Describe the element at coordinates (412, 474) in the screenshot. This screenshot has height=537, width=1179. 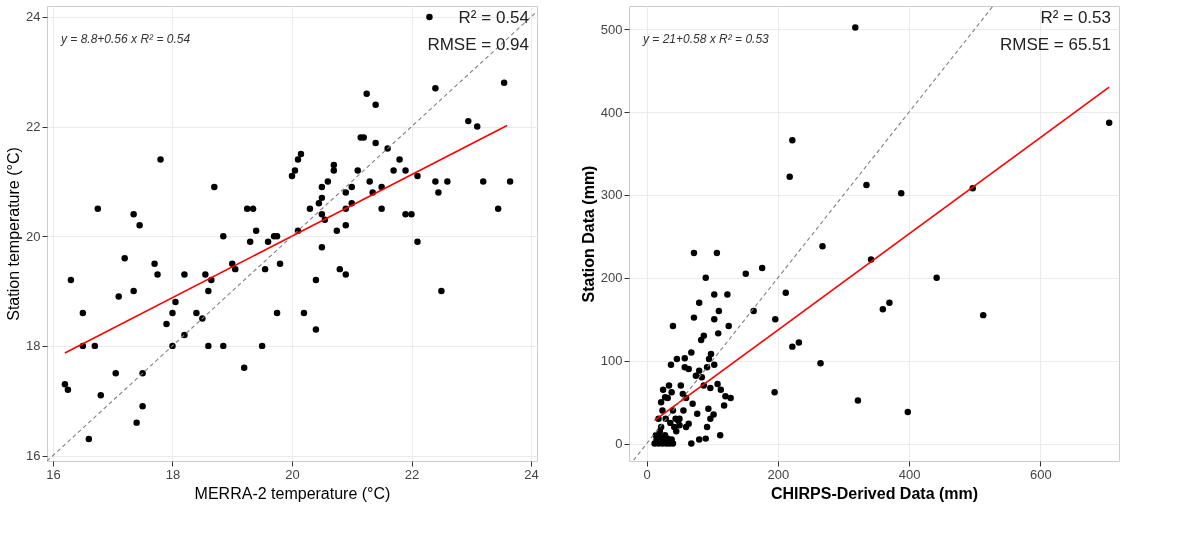
I see `x-tick-label: 22` at that location.